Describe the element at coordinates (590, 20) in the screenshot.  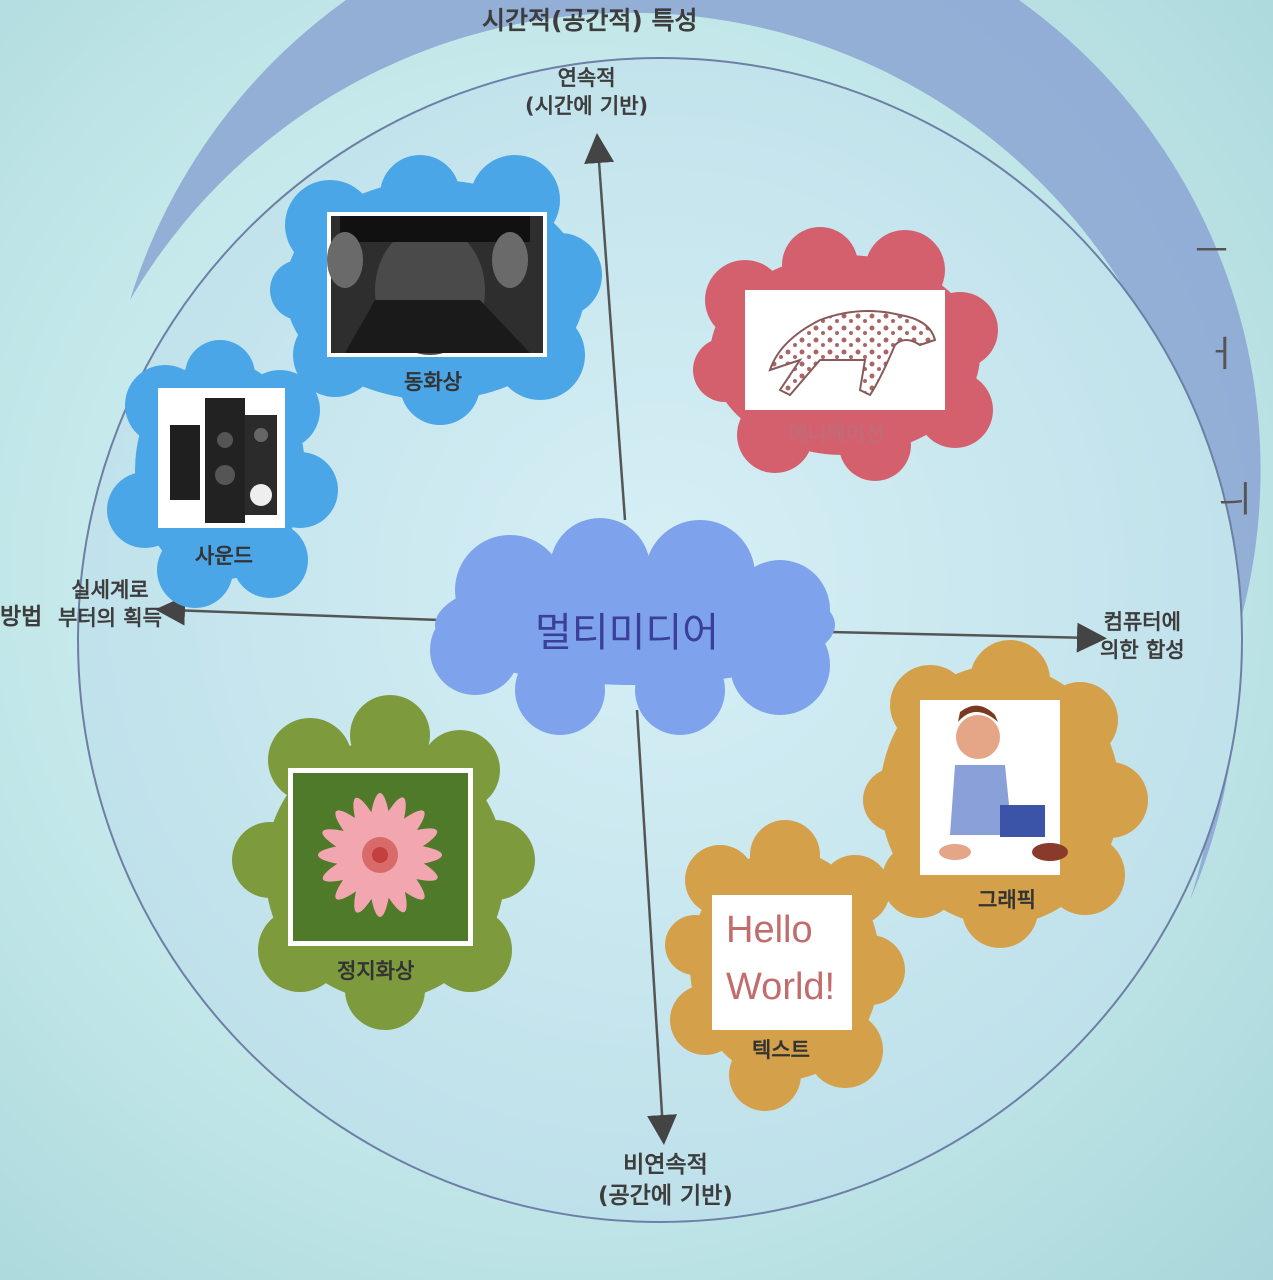
I see `diagram-title: 시간적(공간적) 특성` at that location.